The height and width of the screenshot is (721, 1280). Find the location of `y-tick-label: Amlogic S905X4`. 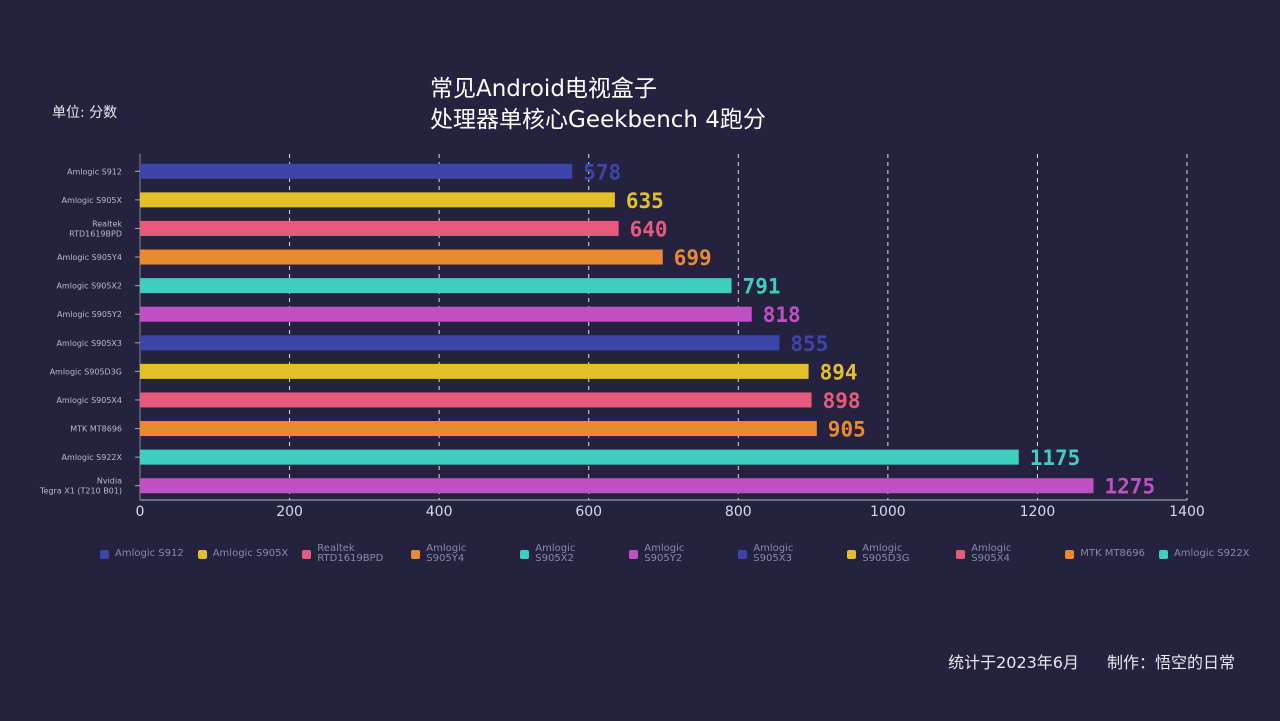

y-tick-label: Amlogic S905X4 is located at coordinates (89, 400).